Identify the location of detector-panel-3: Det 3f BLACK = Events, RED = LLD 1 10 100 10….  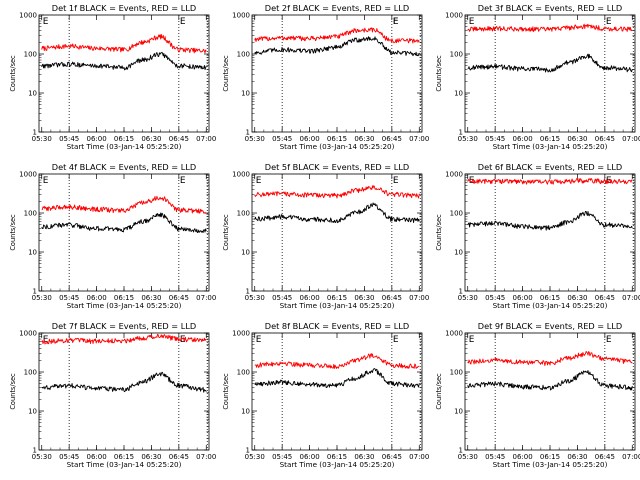
(537, 77).